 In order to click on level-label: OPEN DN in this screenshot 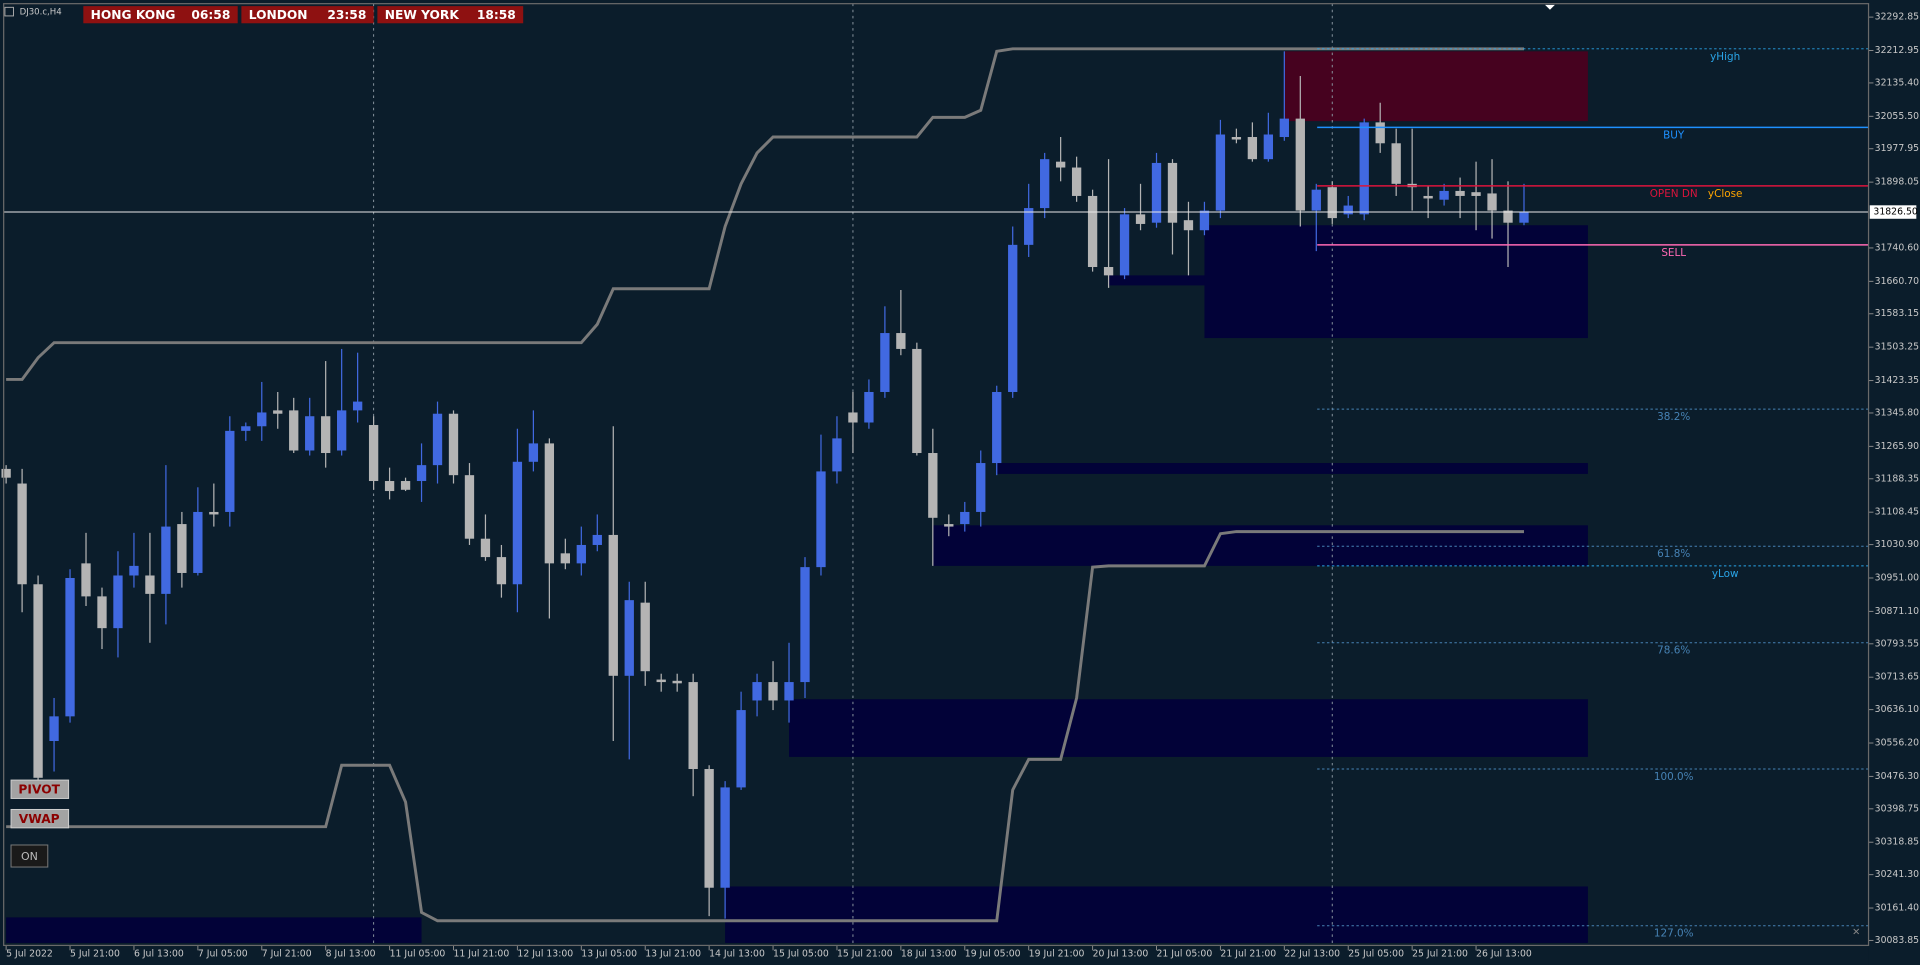, I will do `click(1674, 194)`.